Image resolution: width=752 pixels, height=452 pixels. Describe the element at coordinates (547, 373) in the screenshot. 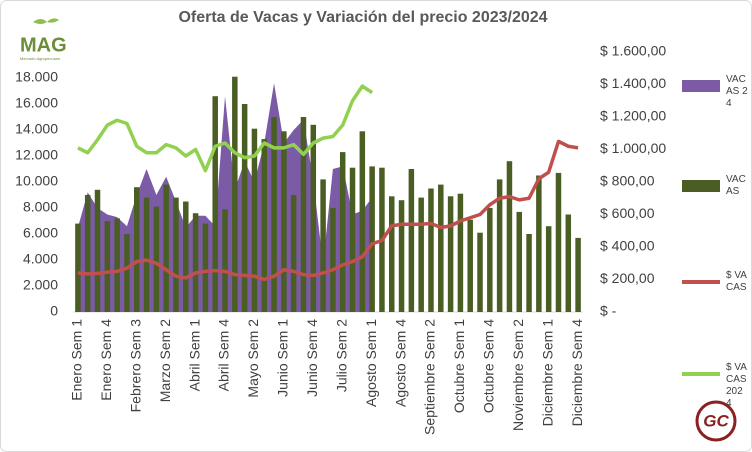

I see `x-tick-label: Diciembre Sem 1` at that location.